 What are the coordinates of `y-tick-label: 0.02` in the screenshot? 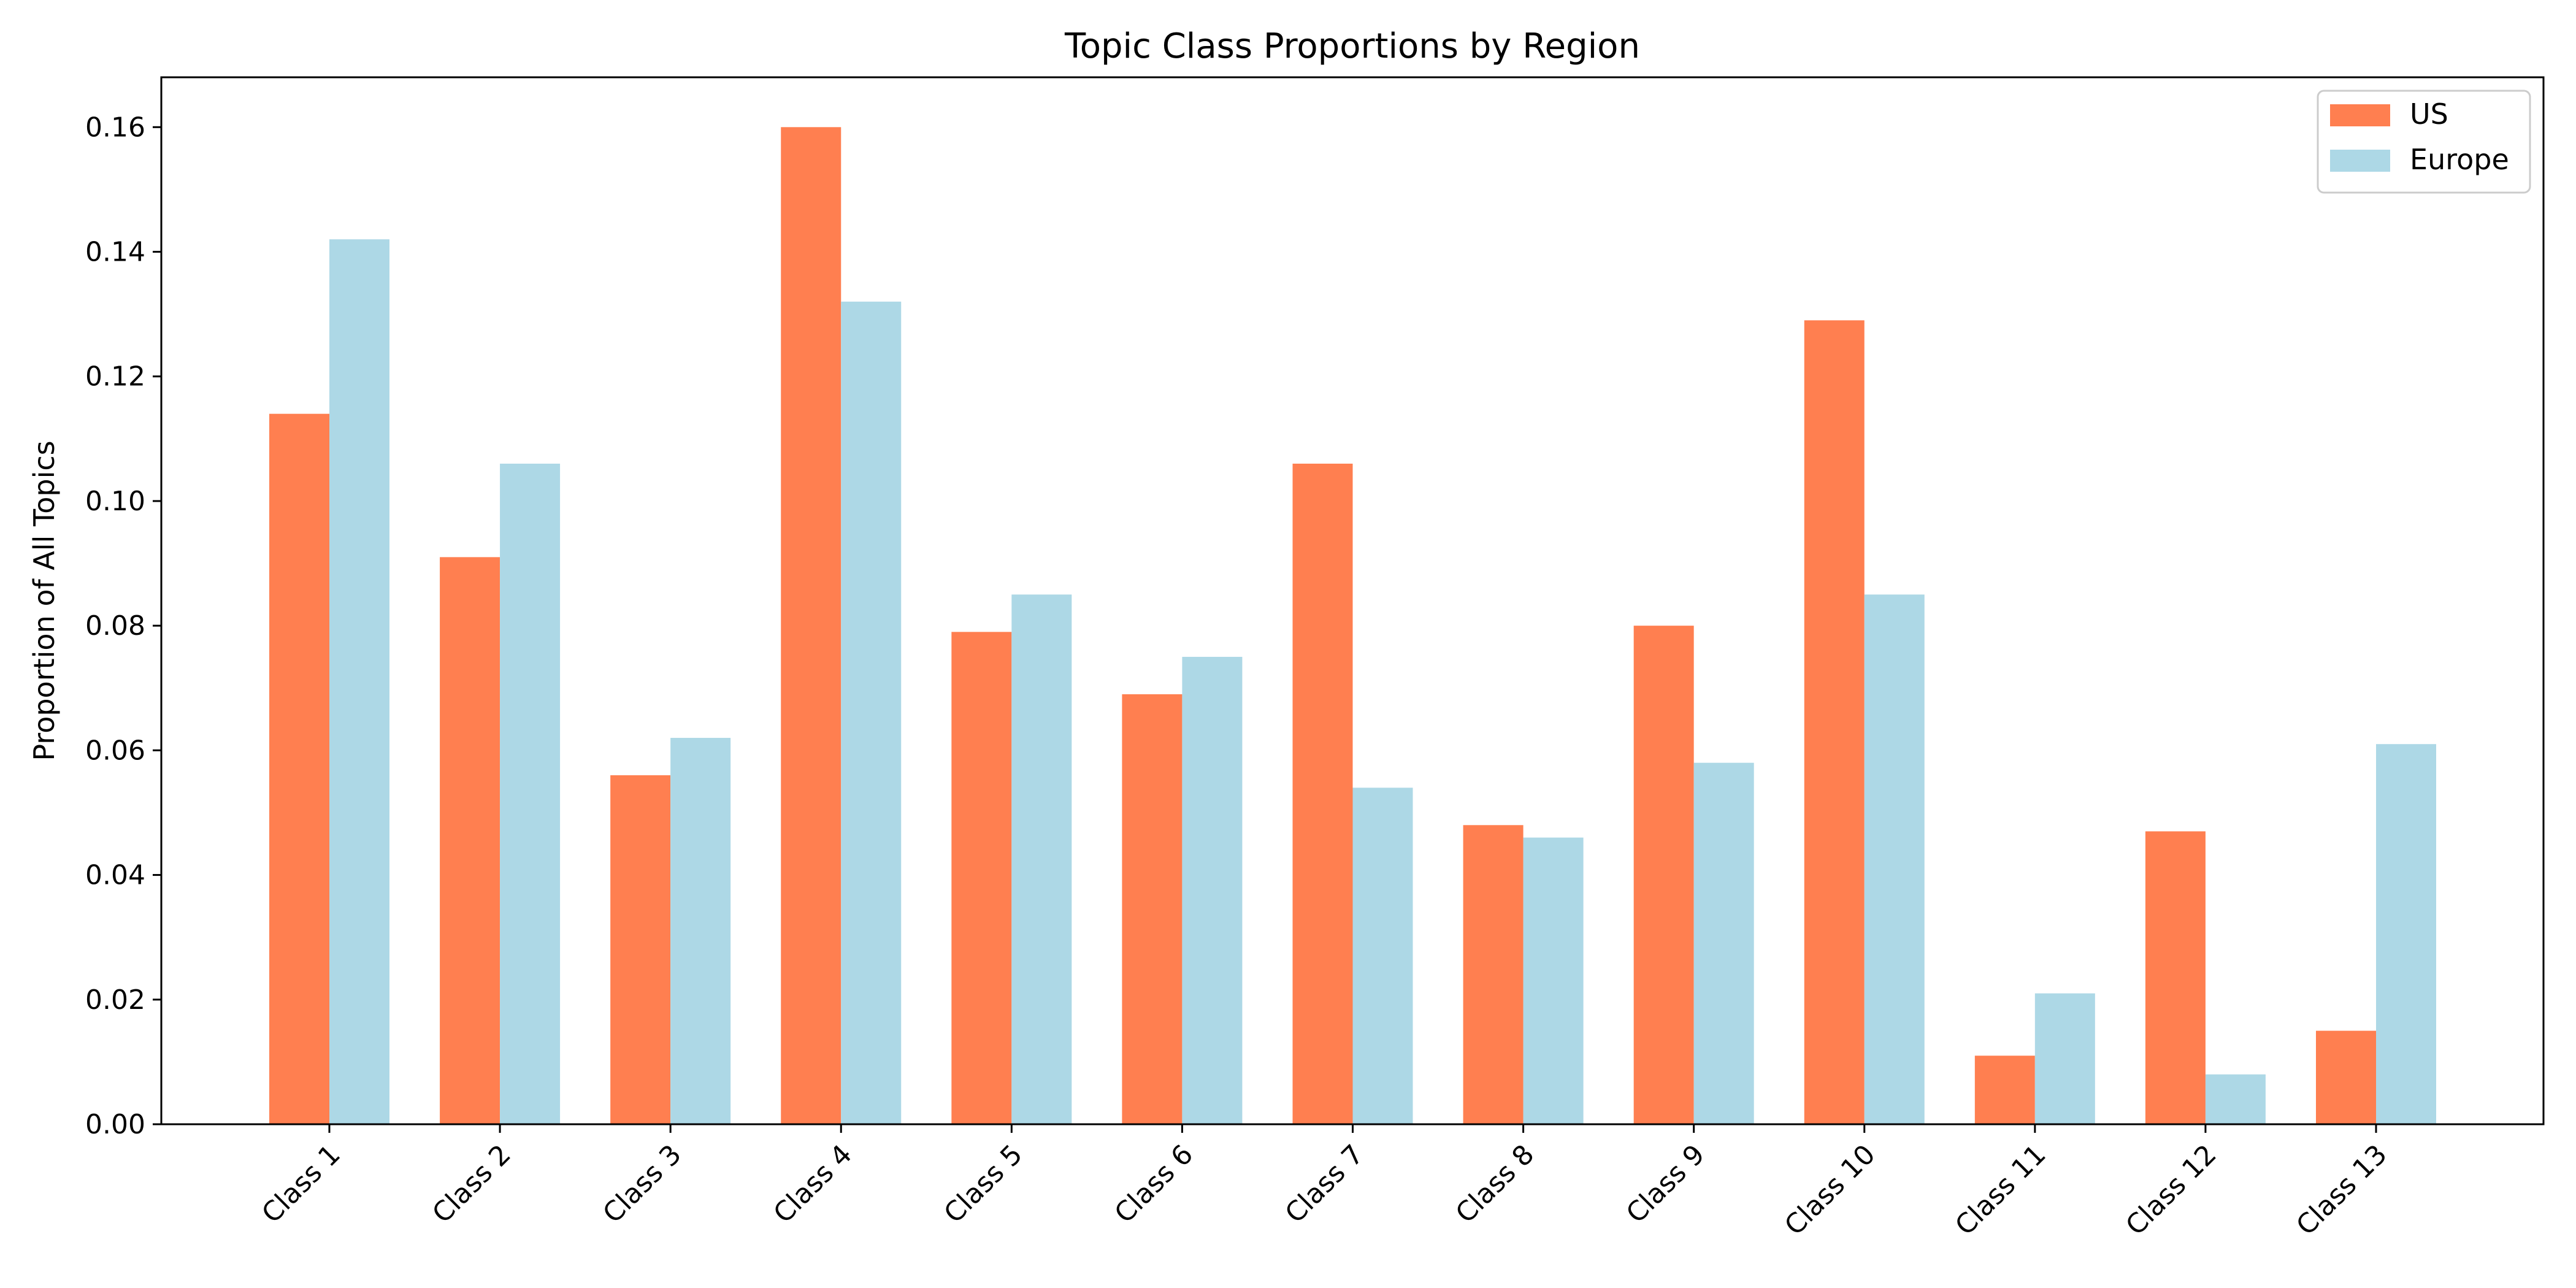 It's located at (115, 1000).